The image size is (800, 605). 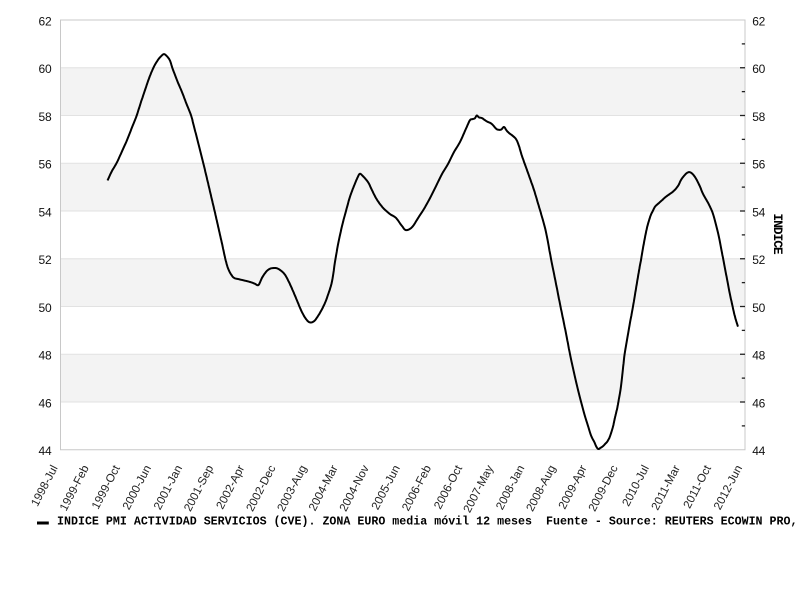 I want to click on svg-text: INDICE, so click(x=777, y=234).